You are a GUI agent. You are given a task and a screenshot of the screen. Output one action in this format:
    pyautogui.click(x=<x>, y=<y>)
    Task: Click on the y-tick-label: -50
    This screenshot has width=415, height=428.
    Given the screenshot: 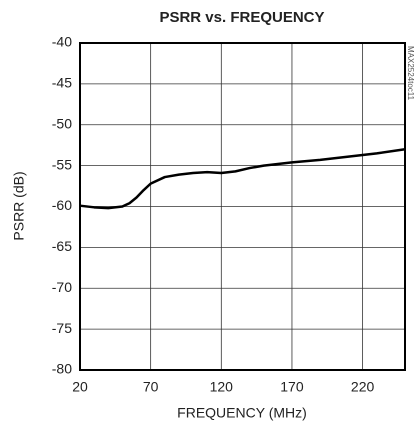 What is the action you would take?
    pyautogui.click(x=62, y=123)
    